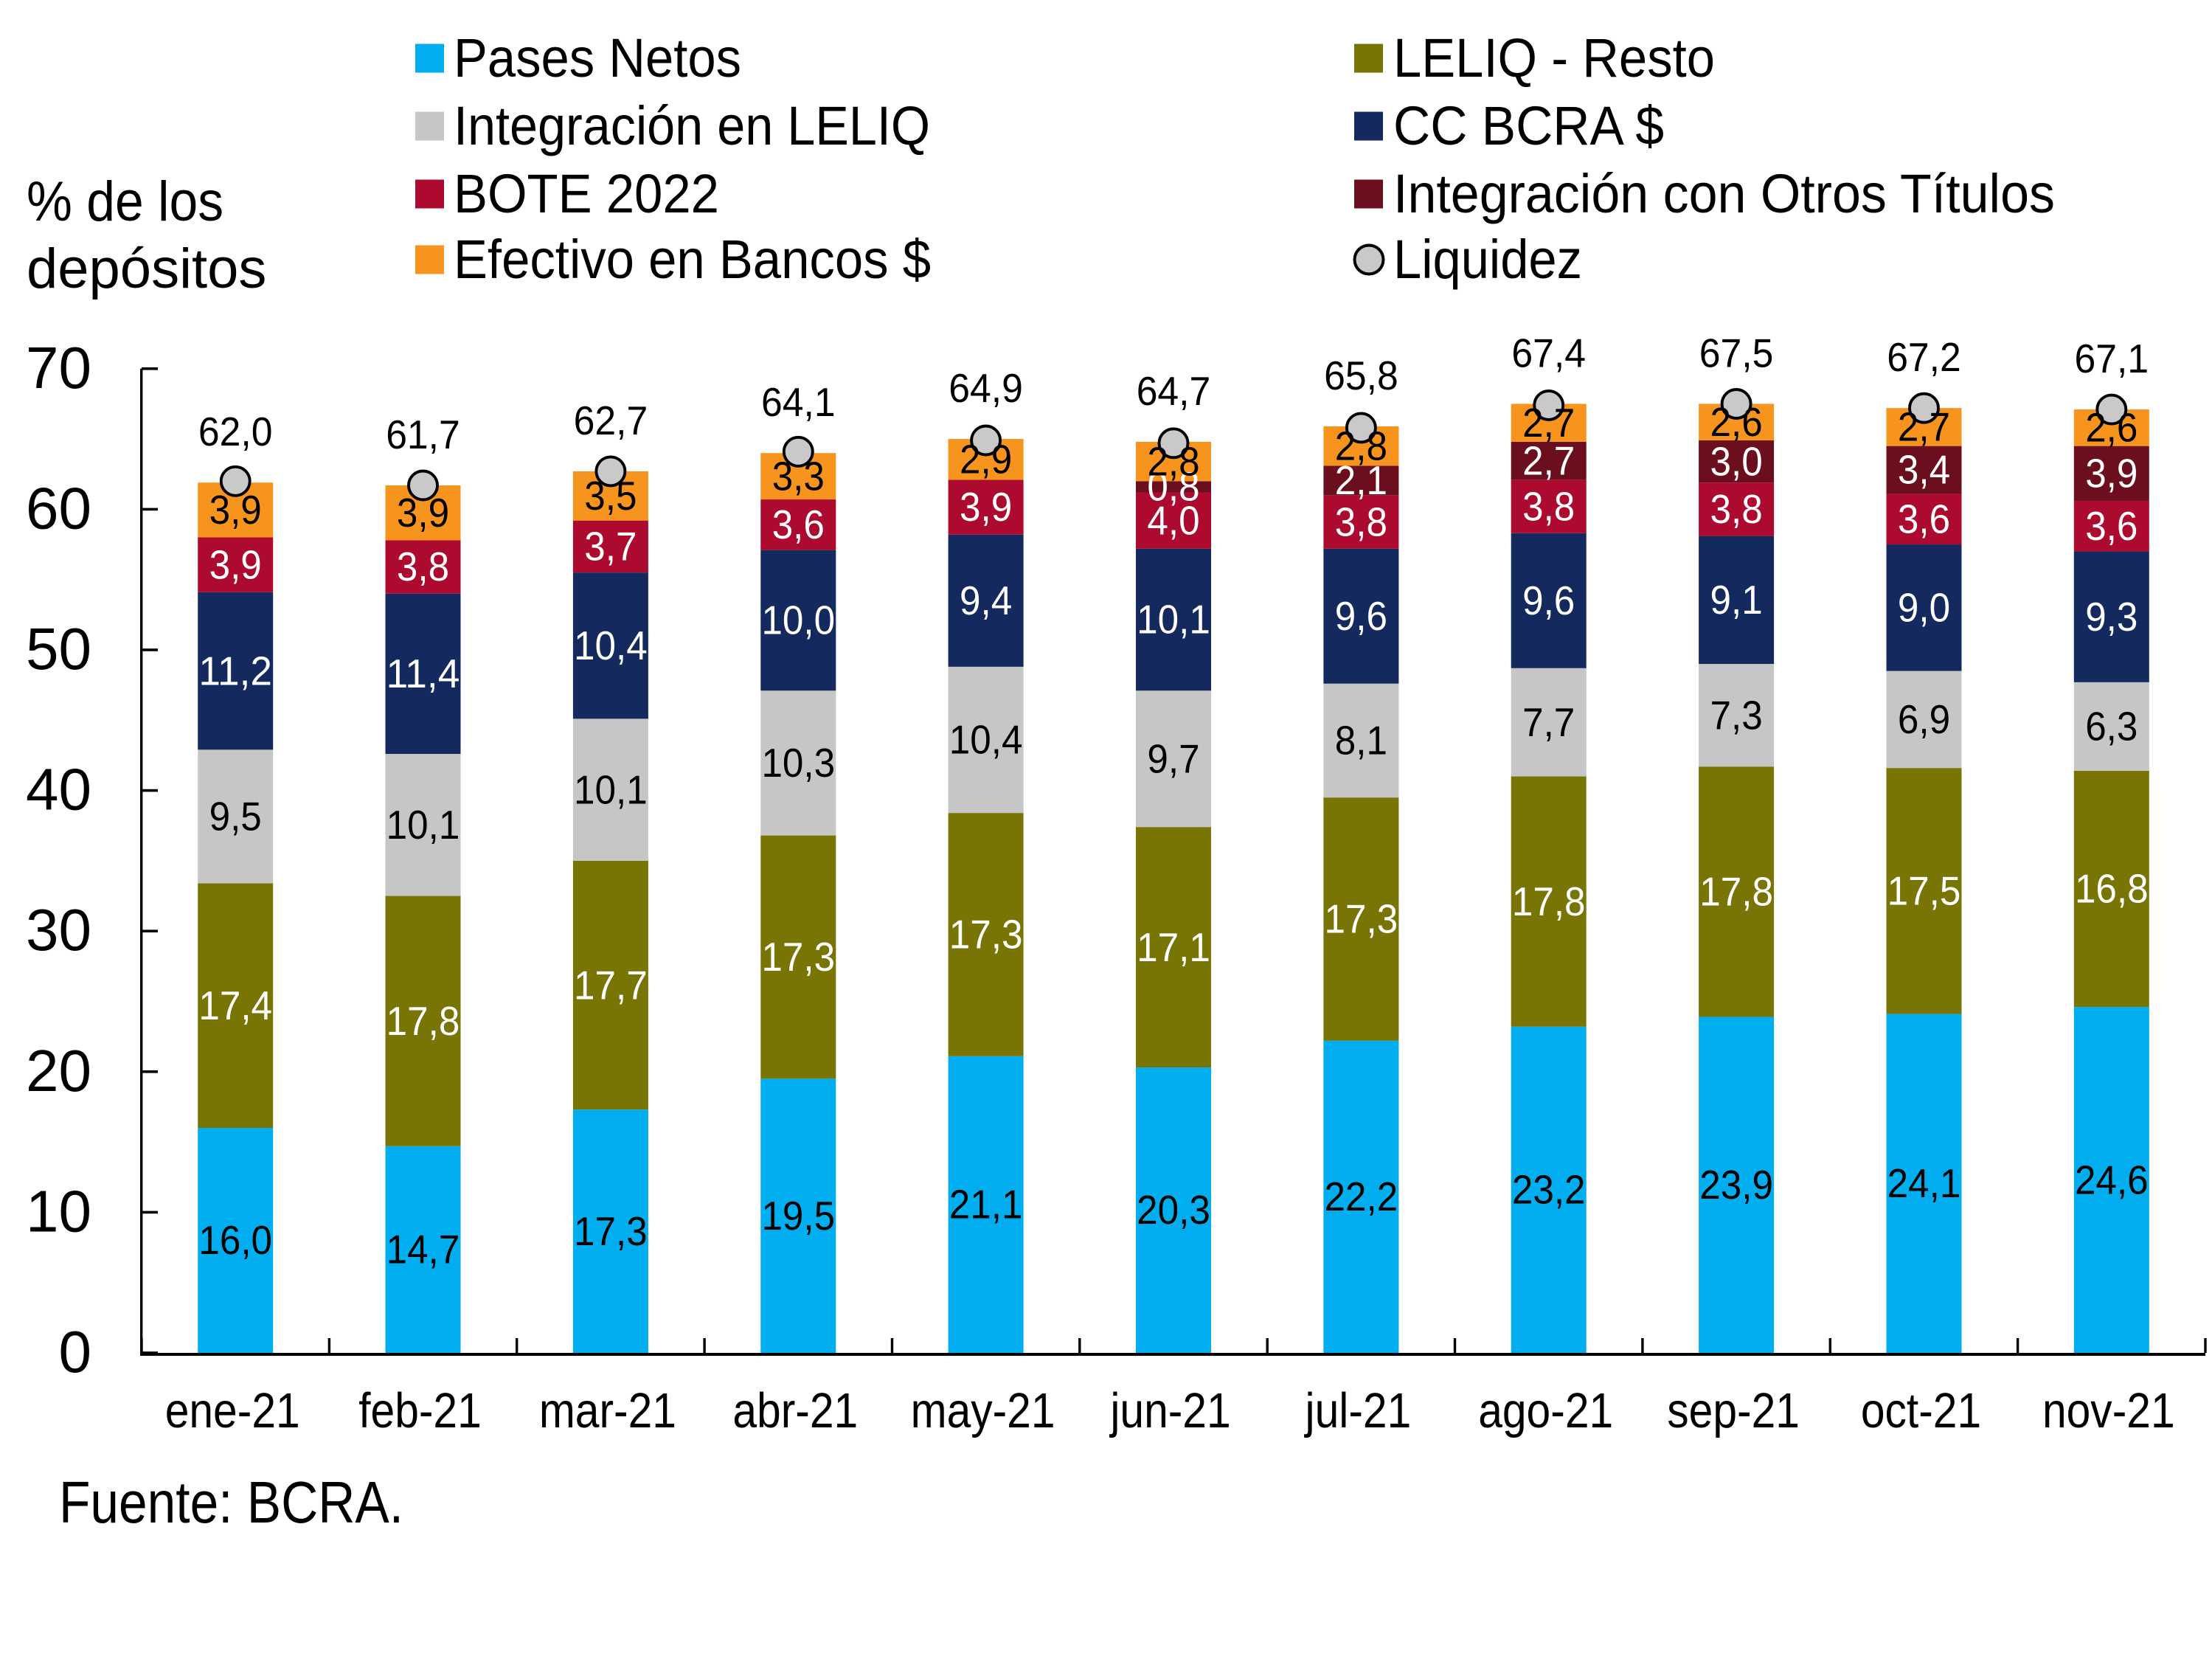 This screenshot has width=2212, height=1659. Describe the element at coordinates (798, 1216) in the screenshot. I see `svg-text: 19,5` at that location.